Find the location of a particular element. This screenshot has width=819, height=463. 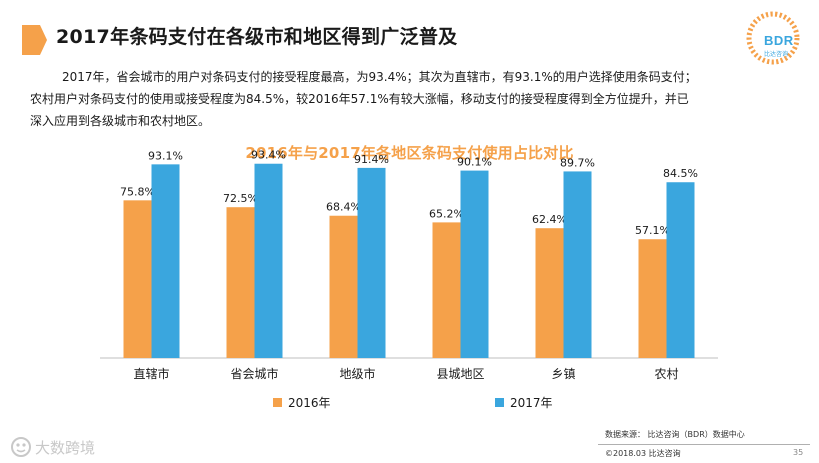

bar-2016年-乡镇 is located at coordinates (549, 293).